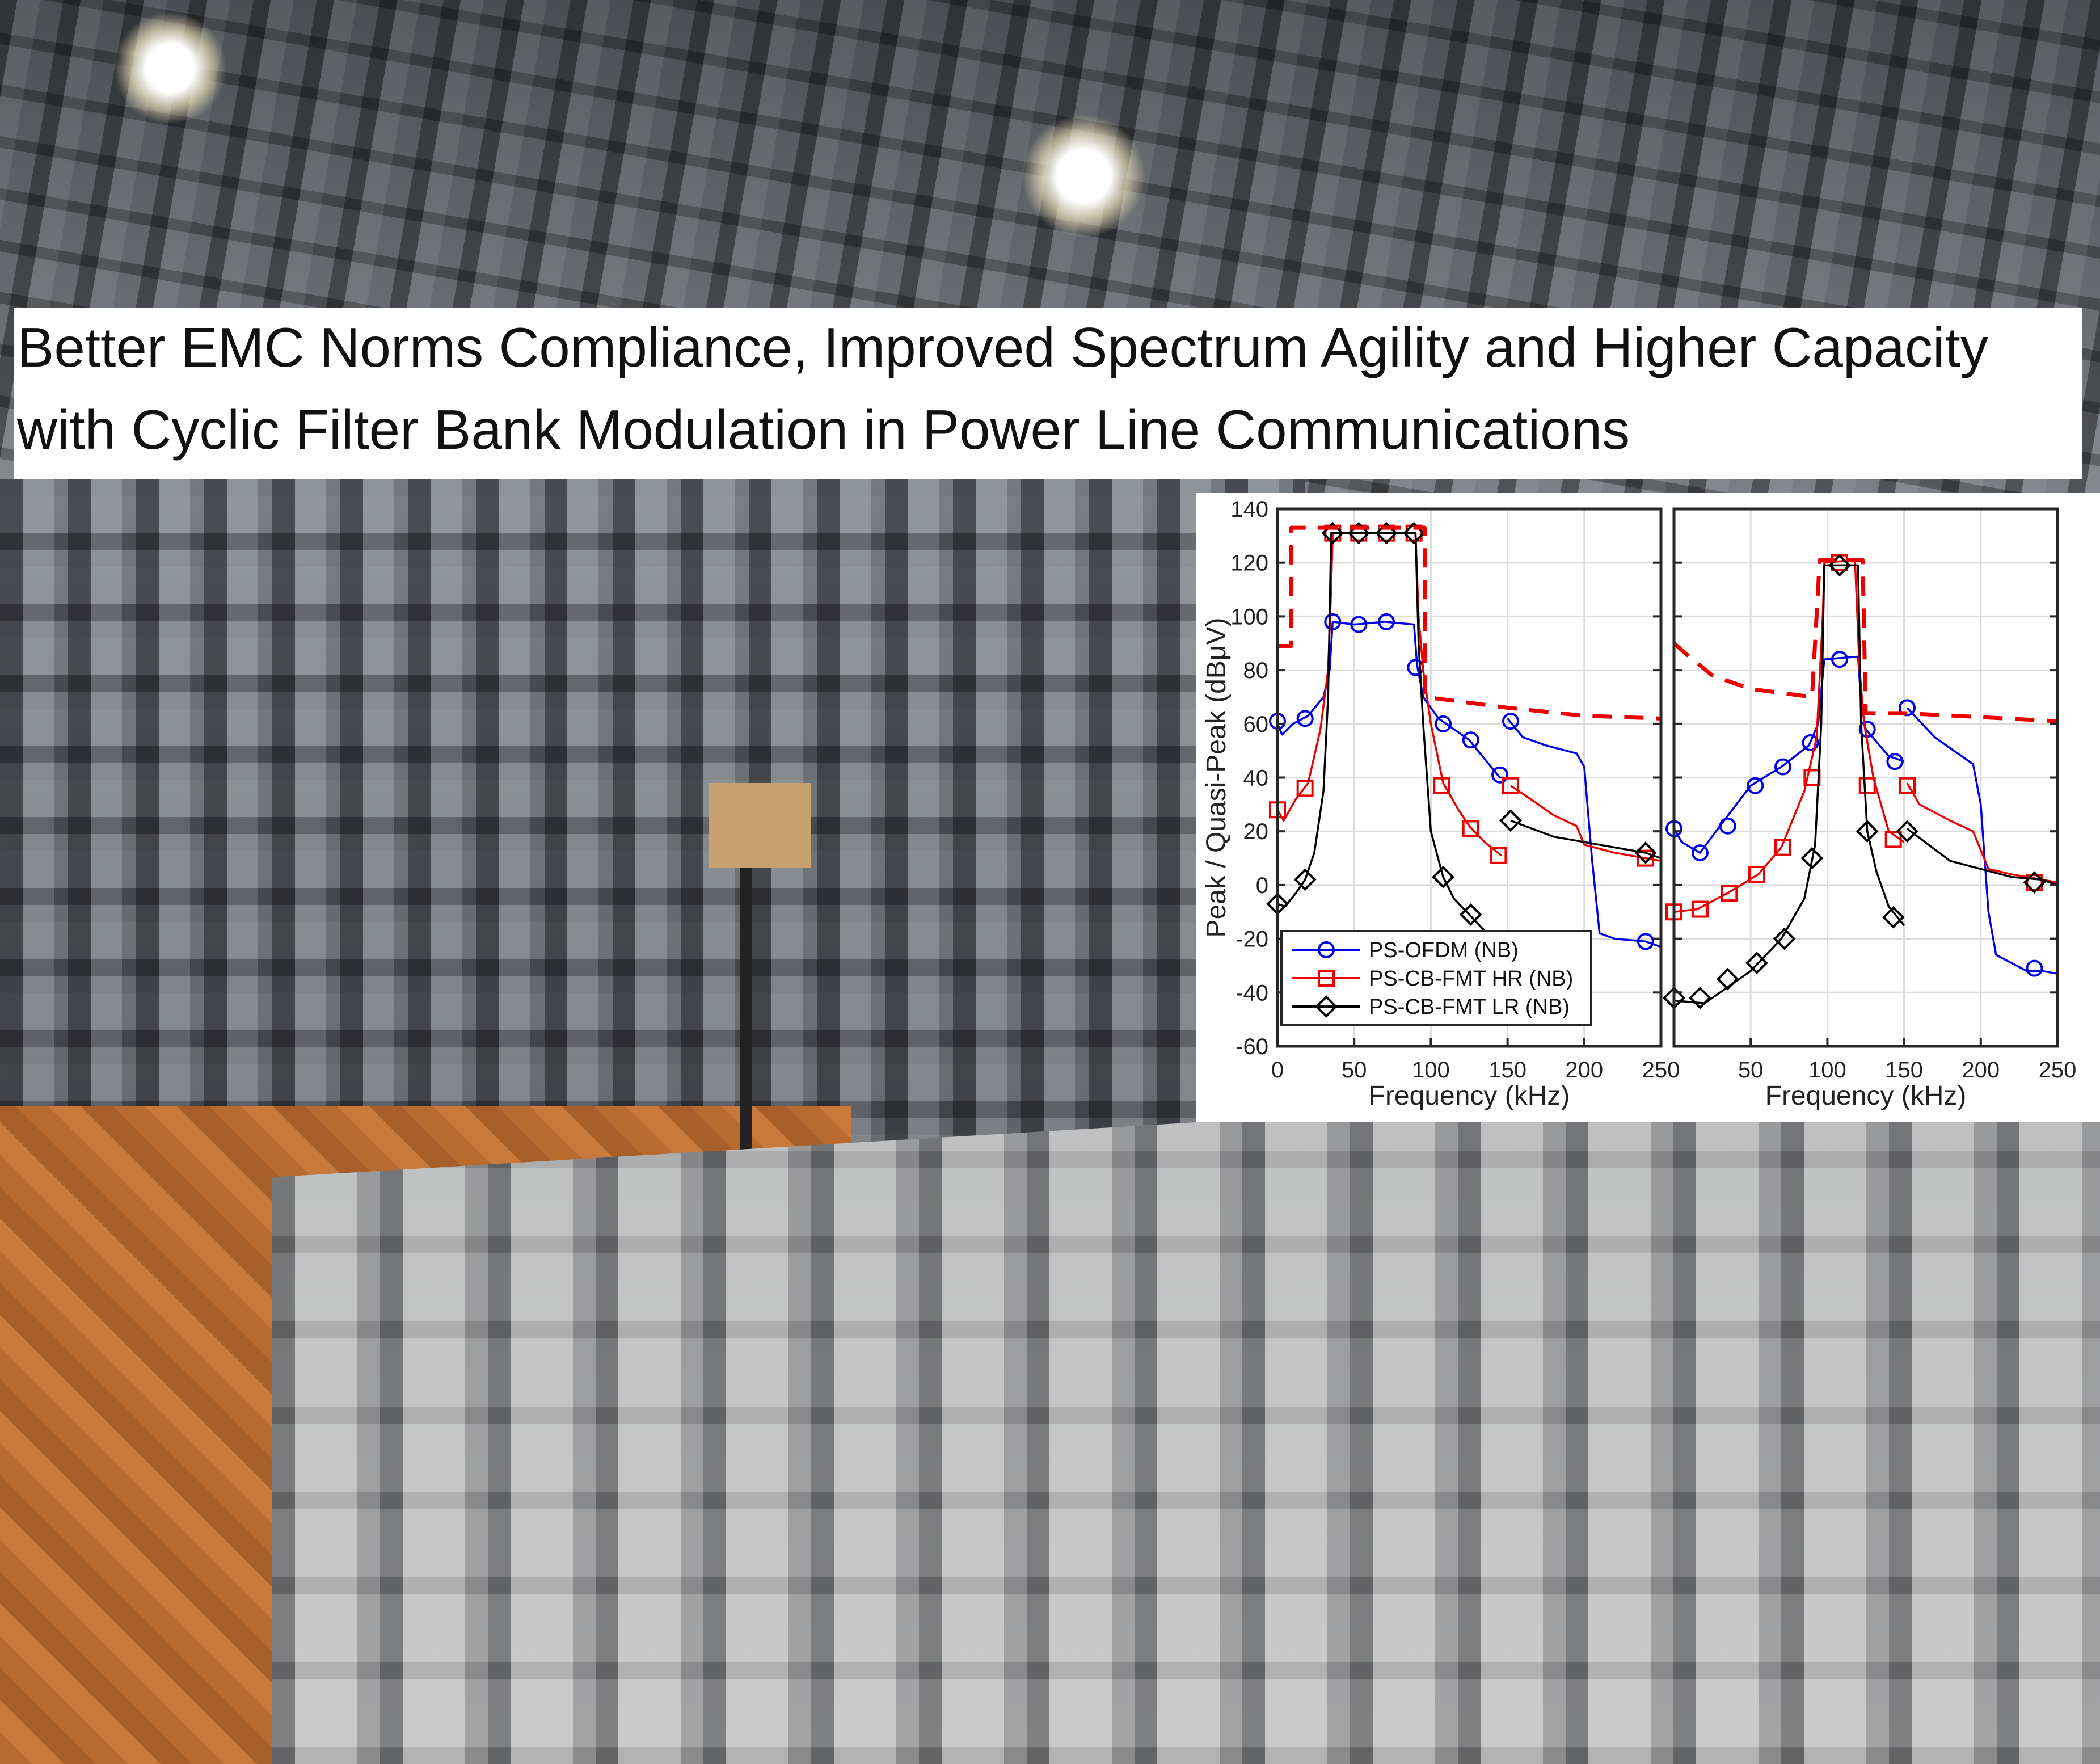 The width and height of the screenshot is (2100, 1764). I want to click on antenna, so click(760, 825).